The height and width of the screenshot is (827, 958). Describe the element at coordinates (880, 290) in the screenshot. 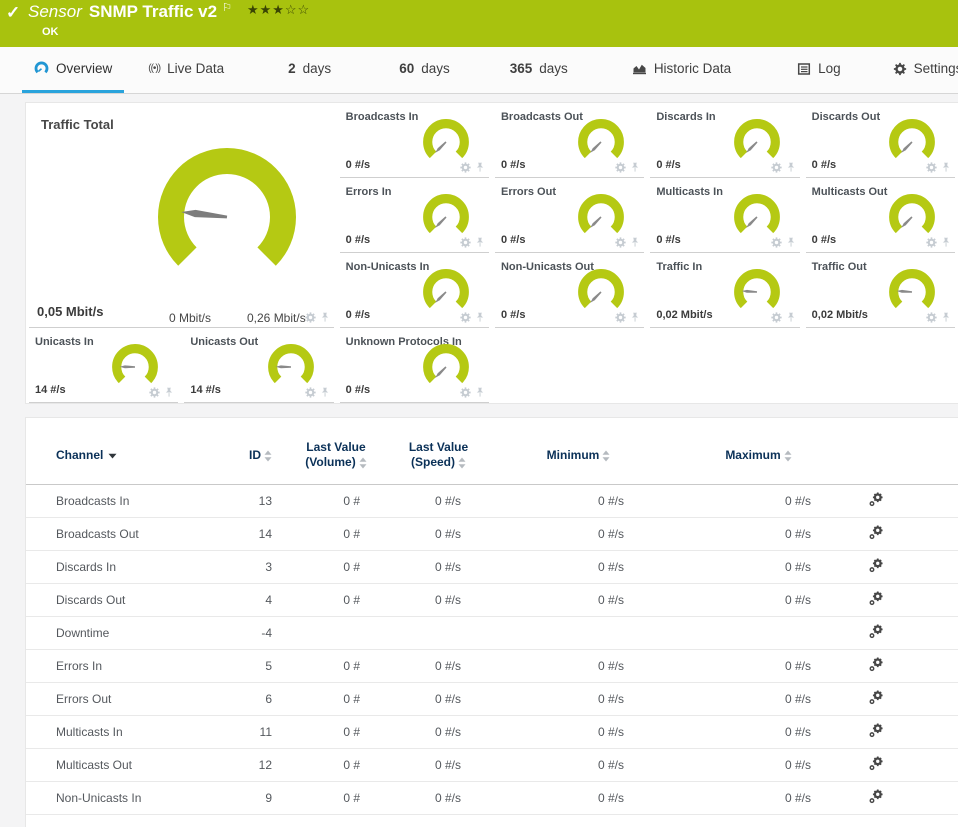

I see `gauge-cell-traffic-out: Traffic Out 0,02 Mbit/s` at that location.